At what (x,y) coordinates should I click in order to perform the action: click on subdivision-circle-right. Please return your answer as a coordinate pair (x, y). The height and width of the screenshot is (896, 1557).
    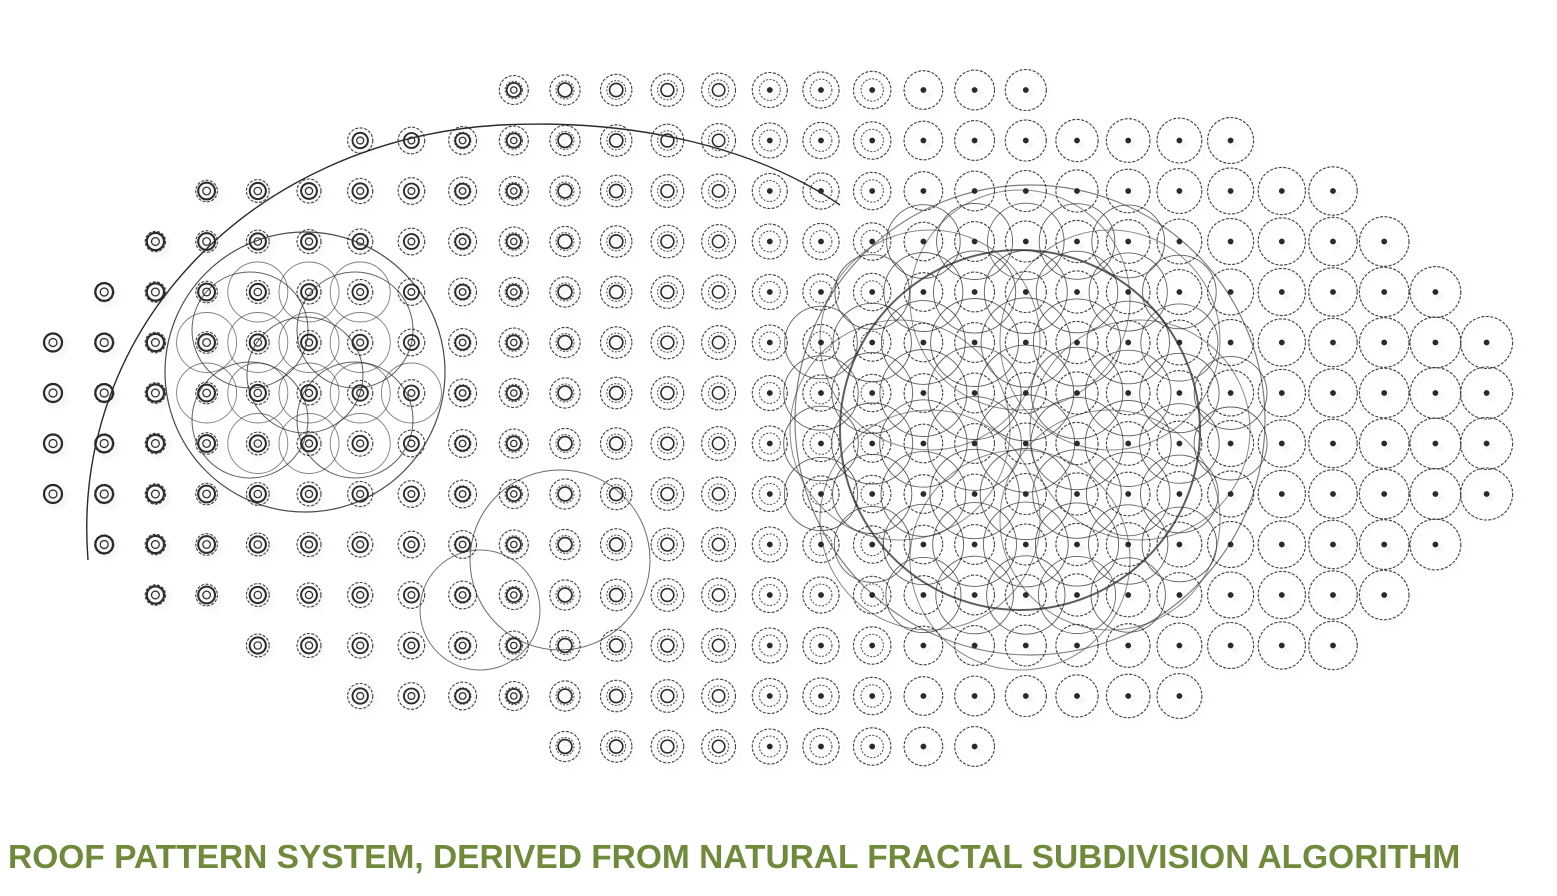
    Looking at the image, I should click on (1110, 340).